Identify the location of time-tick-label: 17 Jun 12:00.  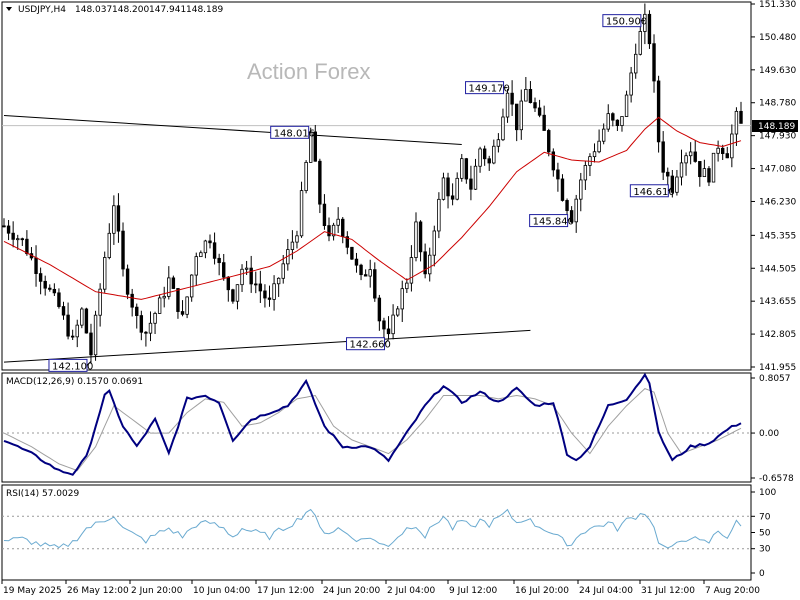
(285, 591).